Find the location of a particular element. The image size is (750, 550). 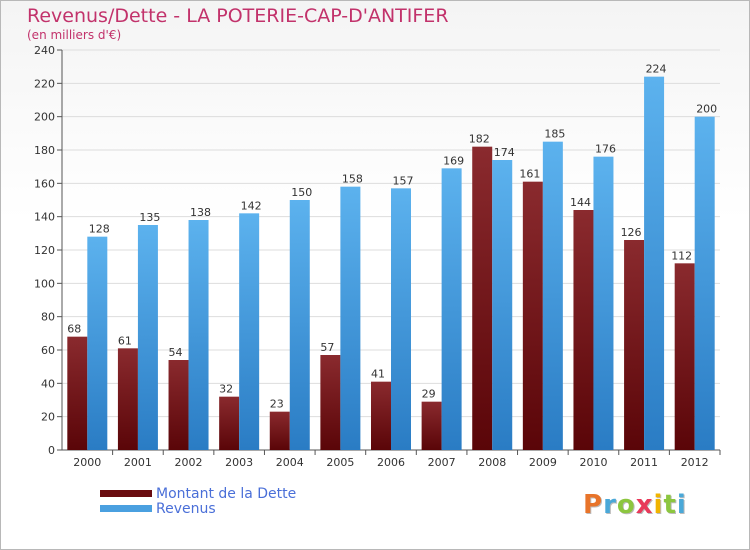

data-label-revenus: 185 is located at coordinates (554, 134).